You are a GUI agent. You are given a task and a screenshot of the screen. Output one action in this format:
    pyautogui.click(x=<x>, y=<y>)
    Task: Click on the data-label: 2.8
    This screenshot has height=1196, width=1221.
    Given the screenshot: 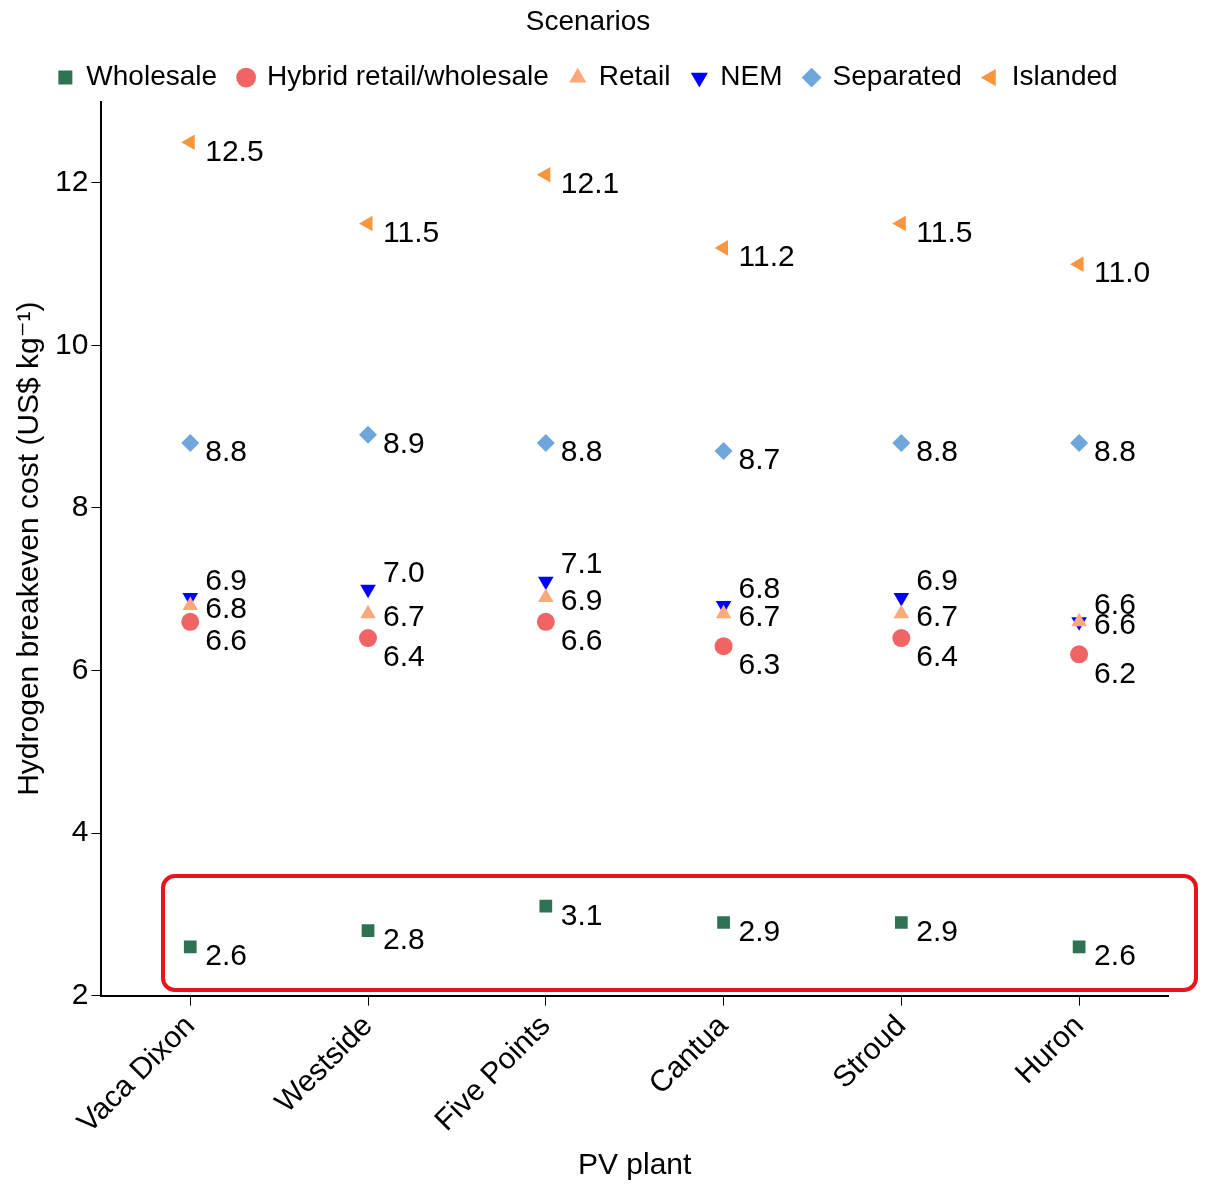 What is the action you would take?
    pyautogui.click(x=404, y=938)
    